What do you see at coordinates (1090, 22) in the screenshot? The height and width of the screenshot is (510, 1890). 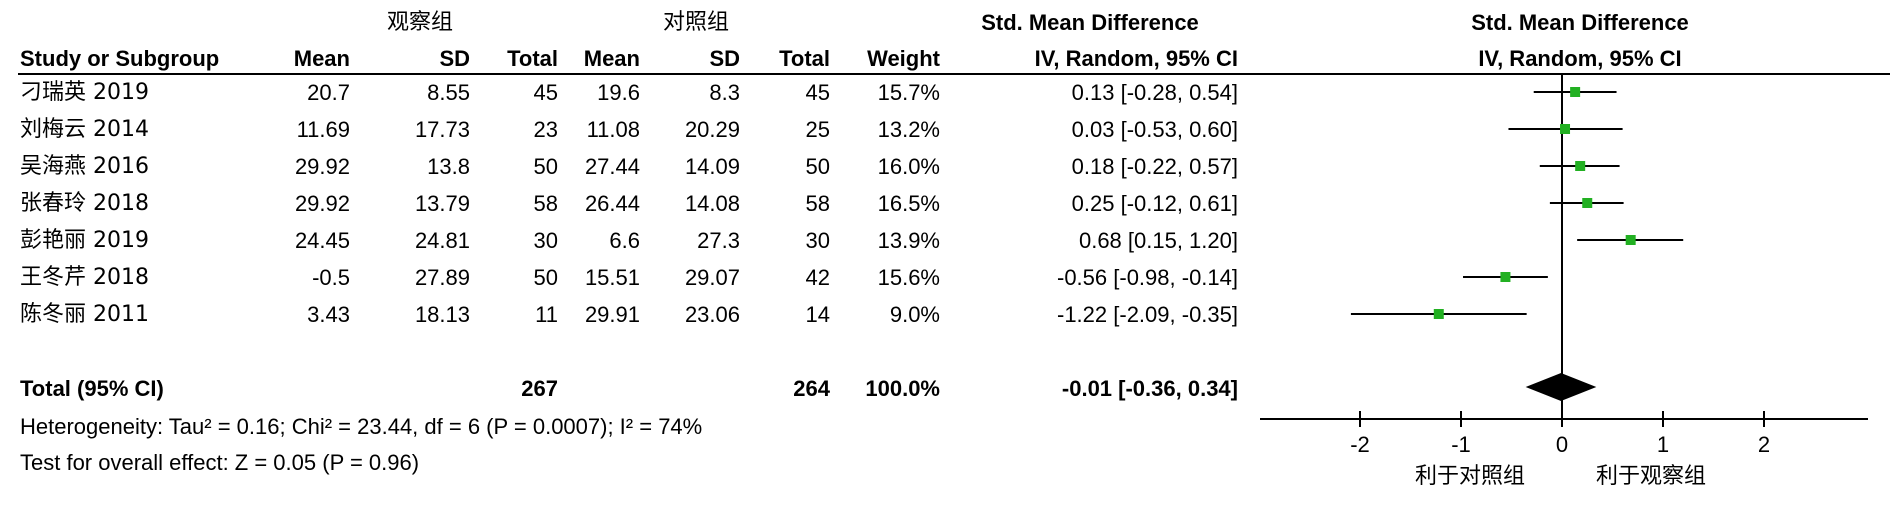 I see `smd-column-title: Std. Mean Difference` at bounding box center [1090, 22].